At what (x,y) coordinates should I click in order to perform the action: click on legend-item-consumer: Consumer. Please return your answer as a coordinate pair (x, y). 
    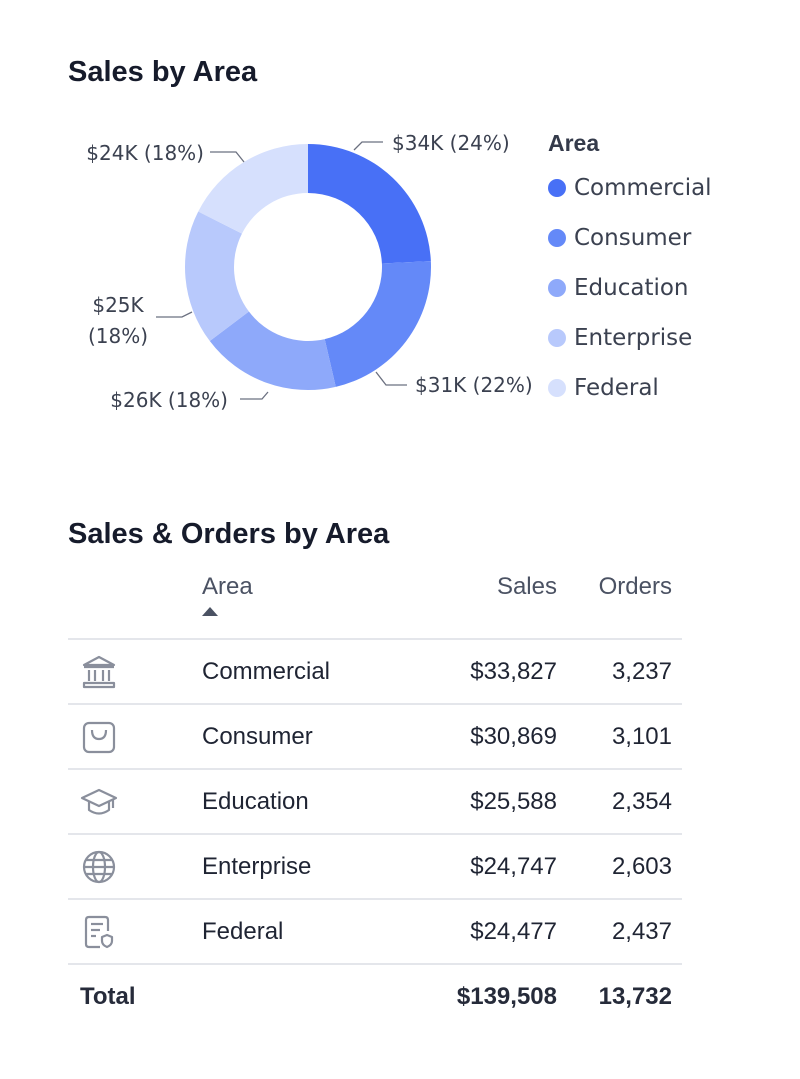
    Looking at the image, I should click on (630, 238).